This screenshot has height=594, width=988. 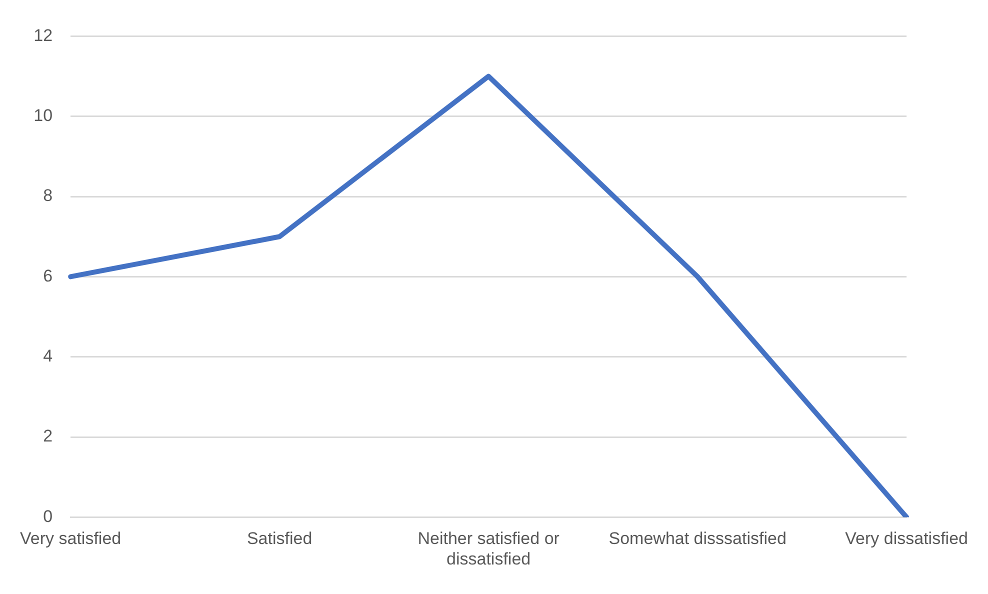 What do you see at coordinates (906, 538) in the screenshot?
I see `x-tick-label: Very dissatisfied` at bounding box center [906, 538].